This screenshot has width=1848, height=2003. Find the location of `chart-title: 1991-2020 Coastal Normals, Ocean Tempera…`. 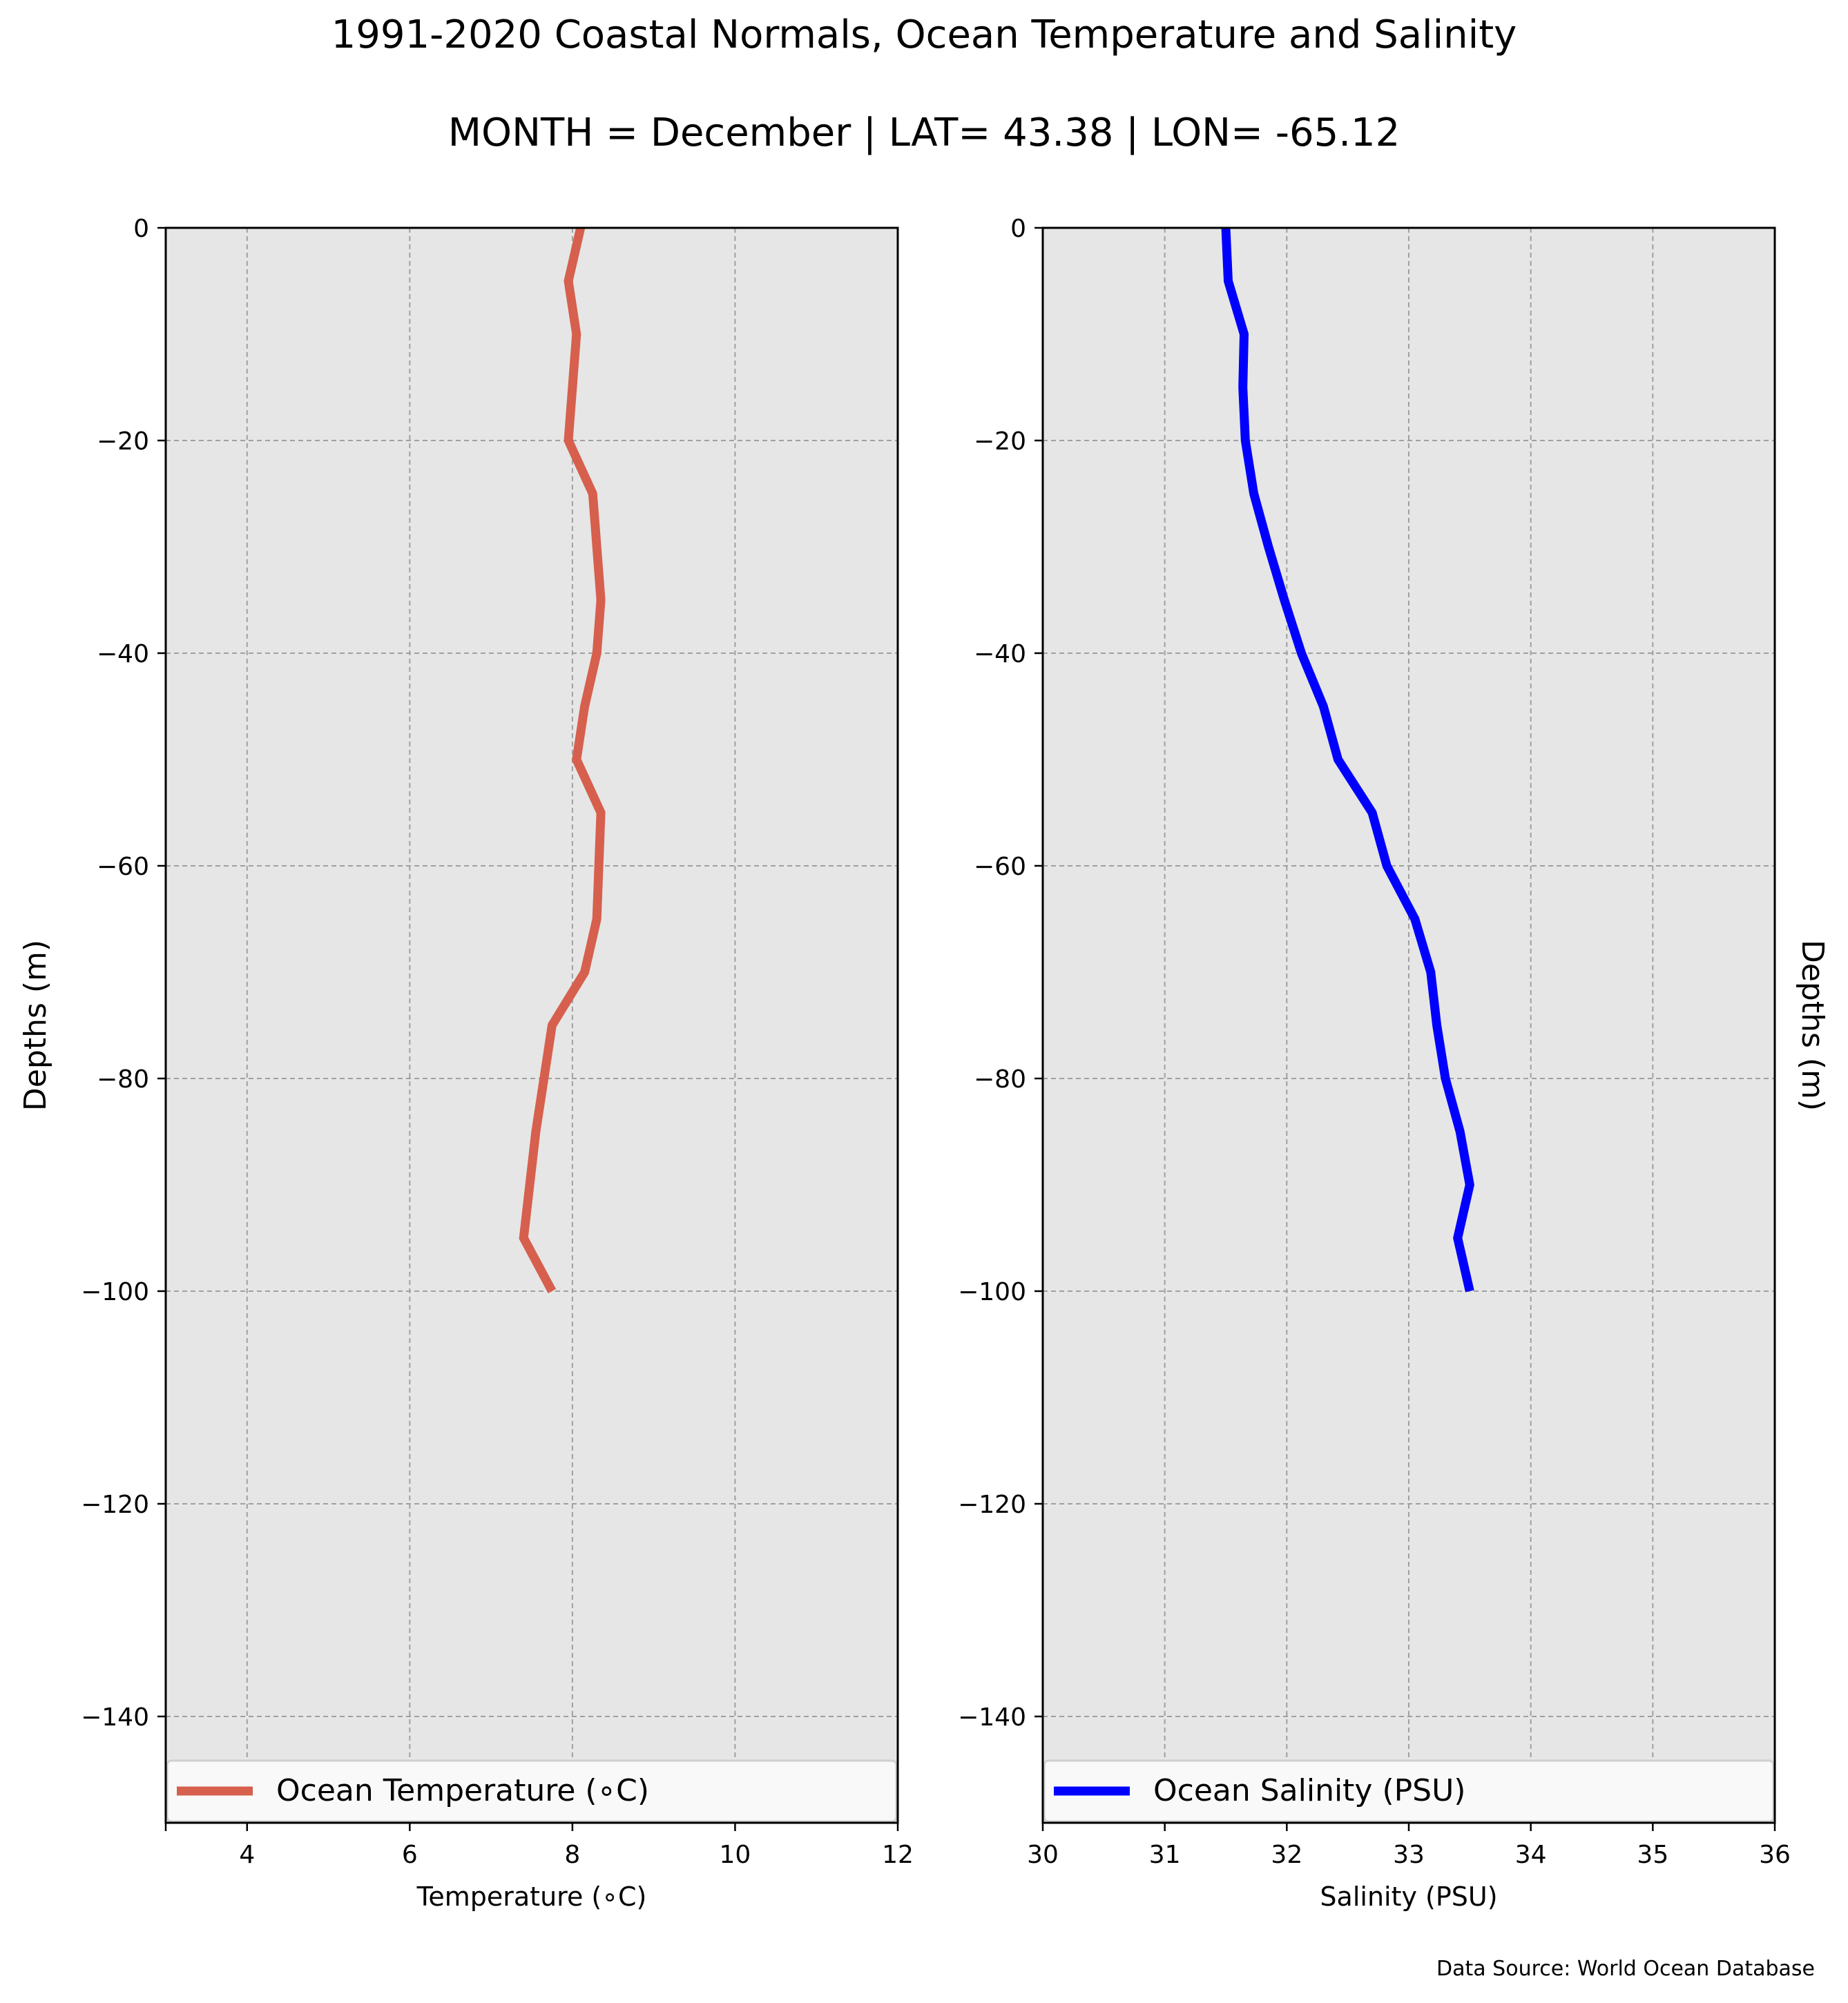

chart-title: 1991-2020 Coastal Normals, Ocean Tempera… is located at coordinates (924, 34).